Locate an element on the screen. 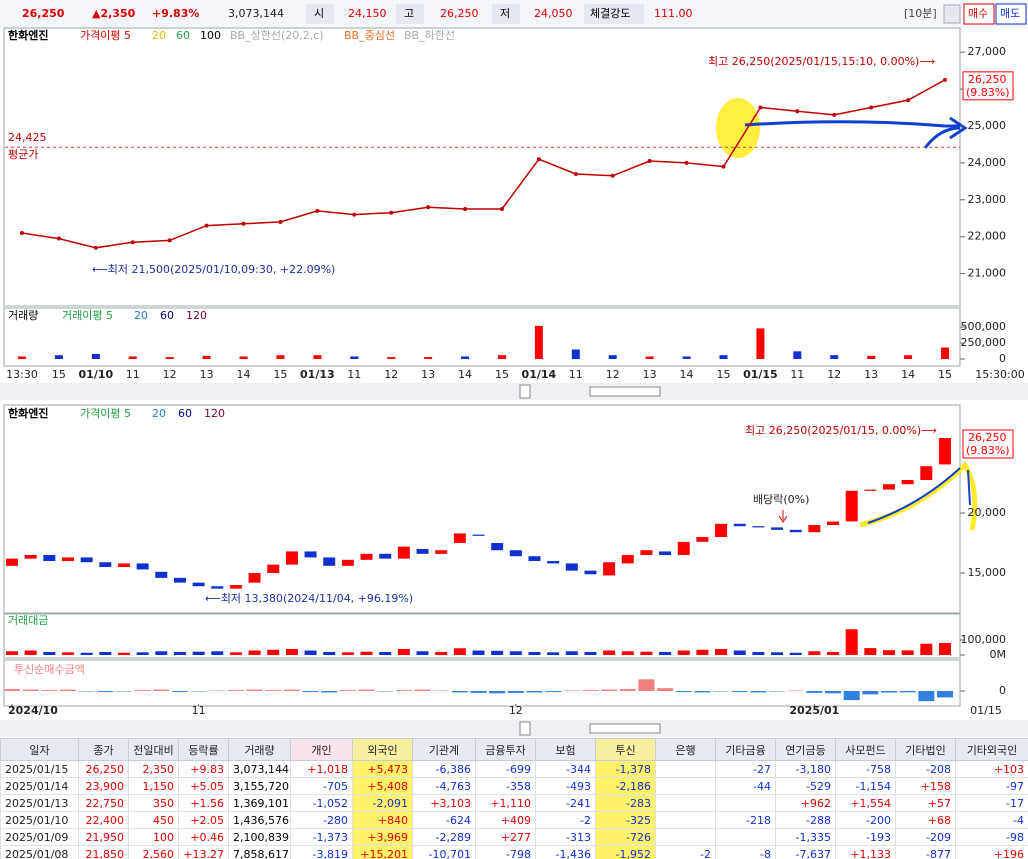 The width and height of the screenshot is (1028, 859). buy: 매수 is located at coordinates (978, 13).